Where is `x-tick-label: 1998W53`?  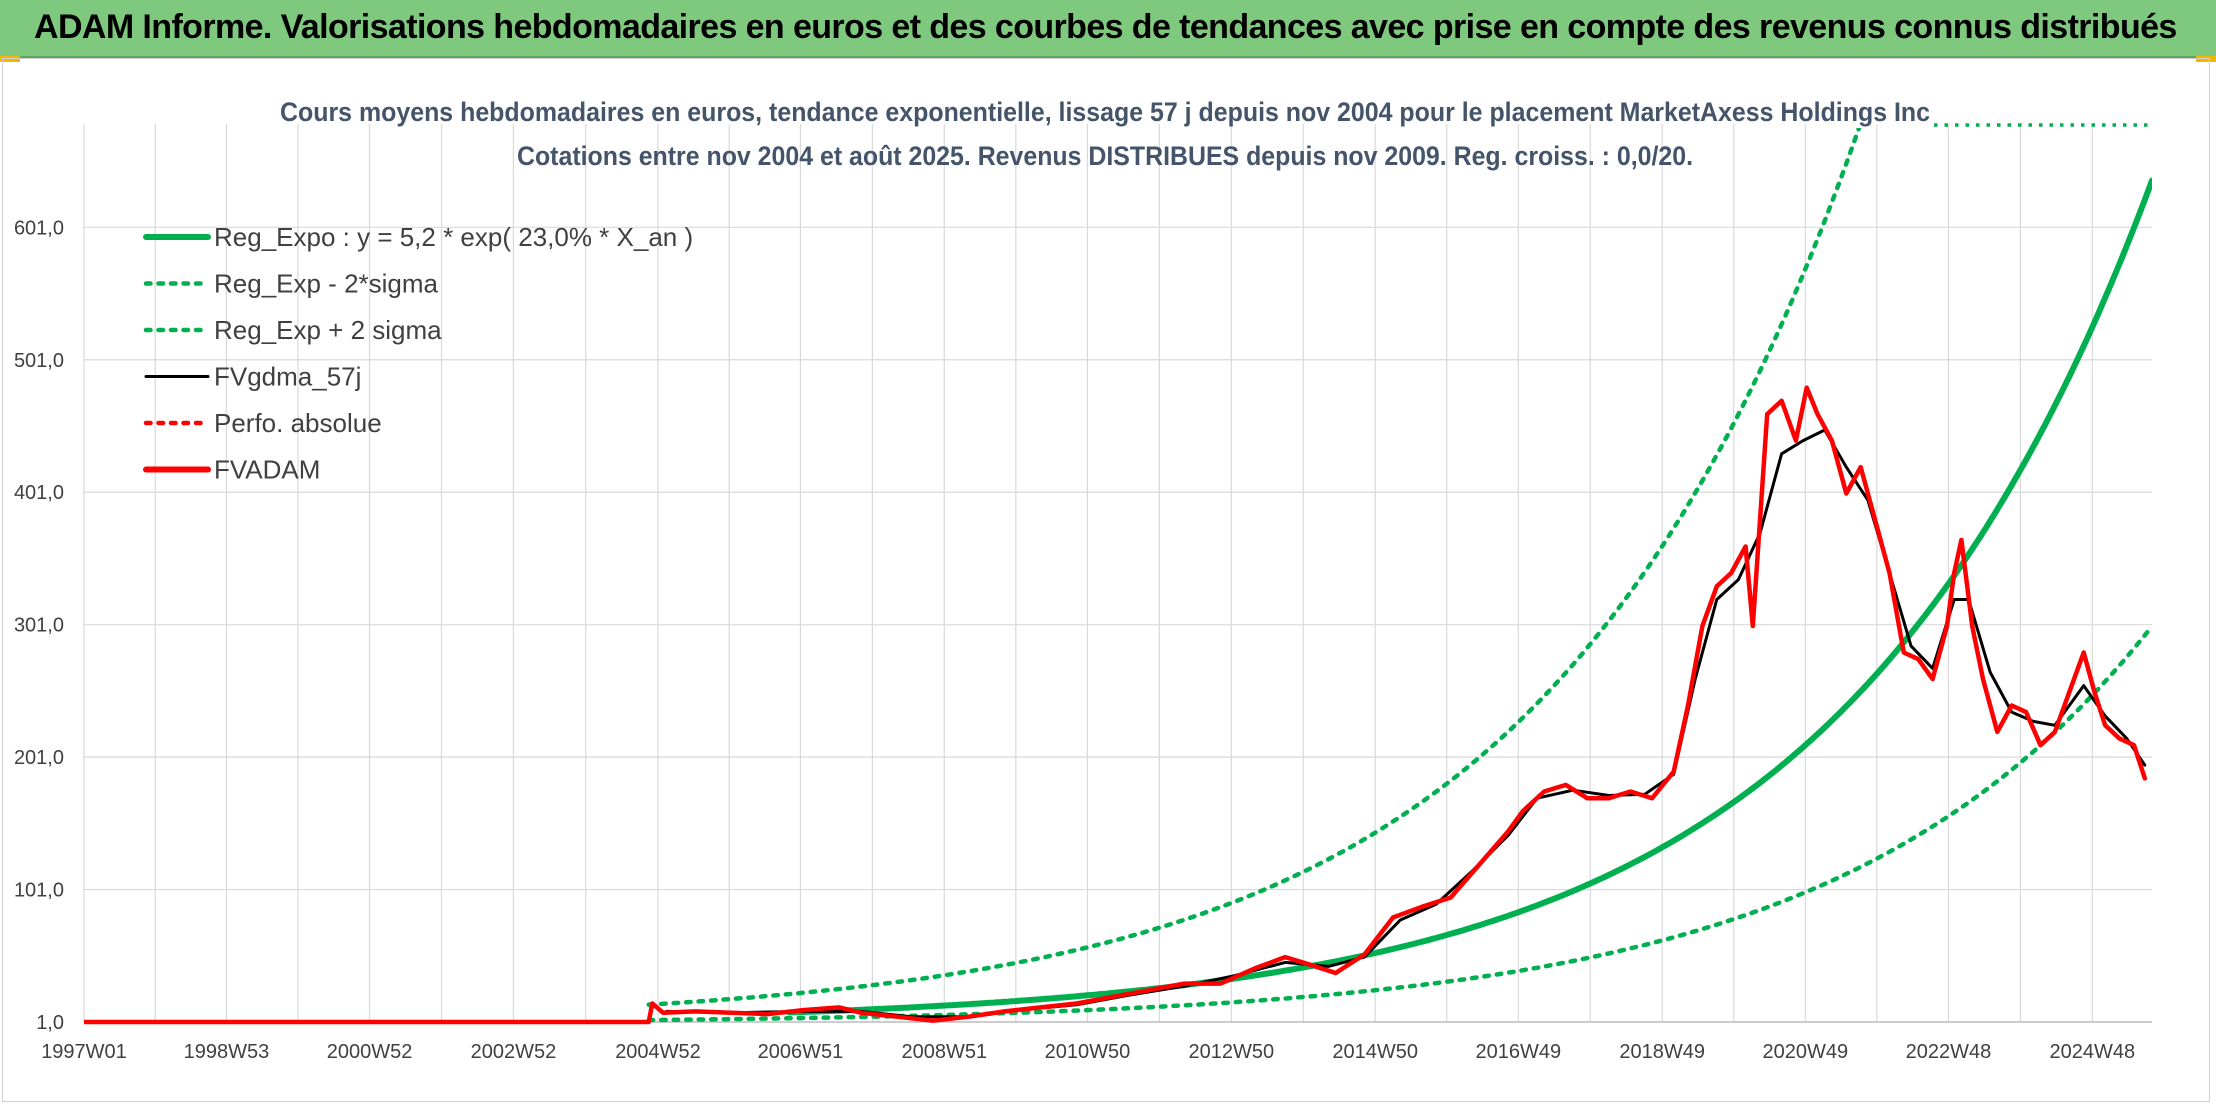
x-tick-label: 1998W53 is located at coordinates (227, 1052).